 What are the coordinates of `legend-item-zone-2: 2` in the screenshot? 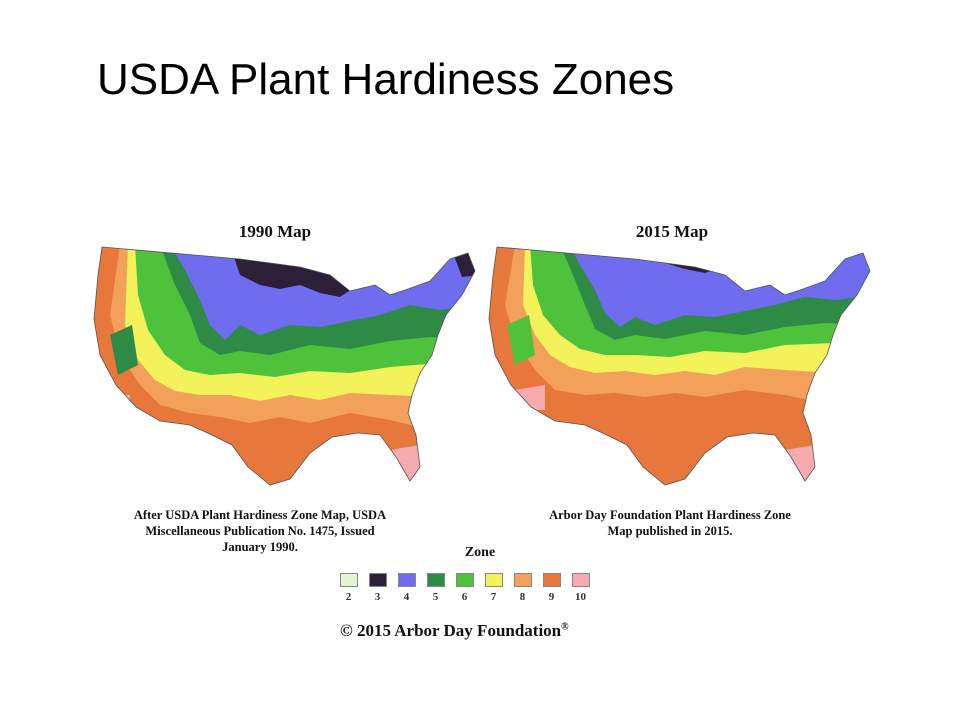 It's located at (348, 588).